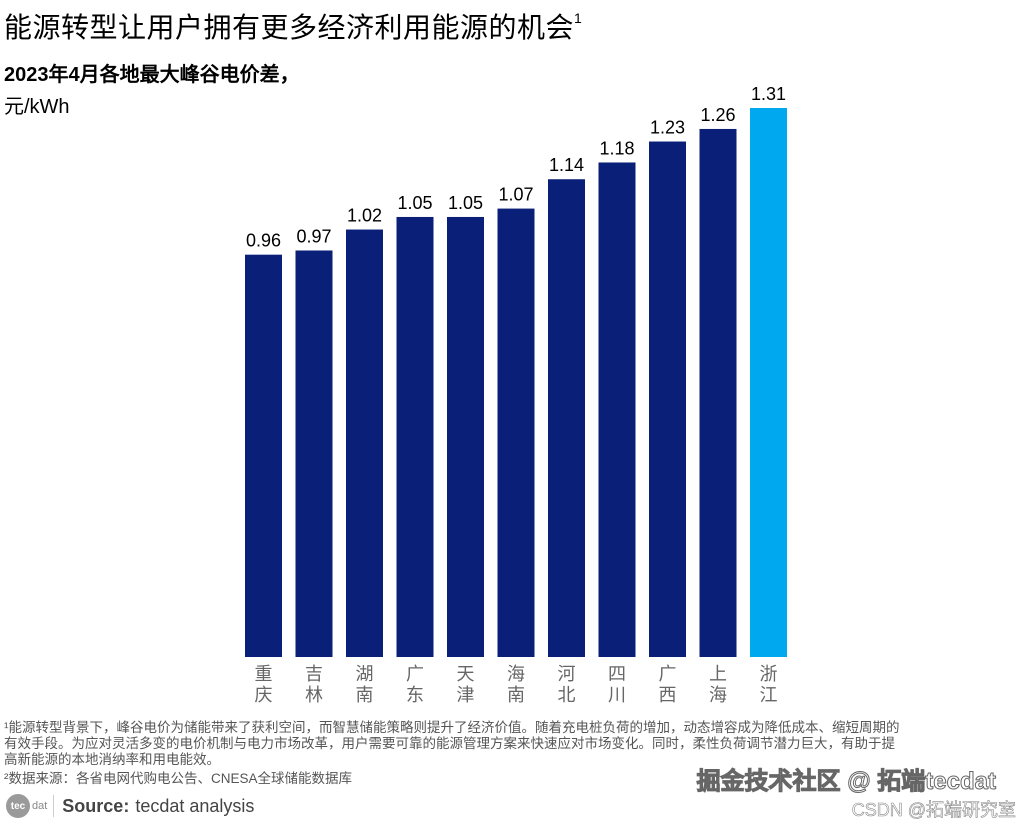 This screenshot has height=823, width=1024. I want to click on value-label-7: 1.18, so click(616, 148).